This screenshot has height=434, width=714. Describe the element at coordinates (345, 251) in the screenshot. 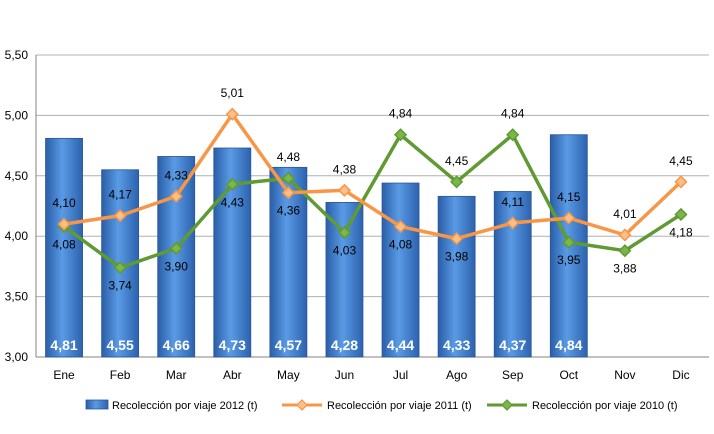

I see `series-2010-value-label: 4,03` at that location.